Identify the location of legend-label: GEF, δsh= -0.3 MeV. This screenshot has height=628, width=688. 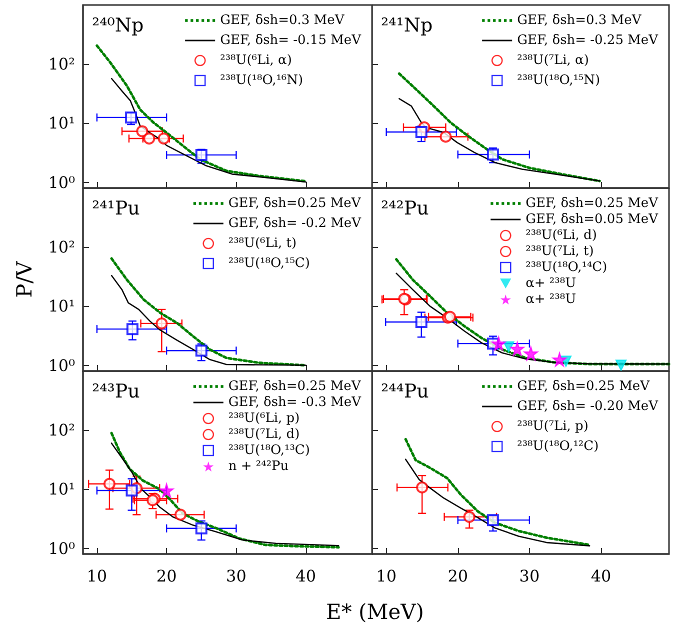
(295, 402).